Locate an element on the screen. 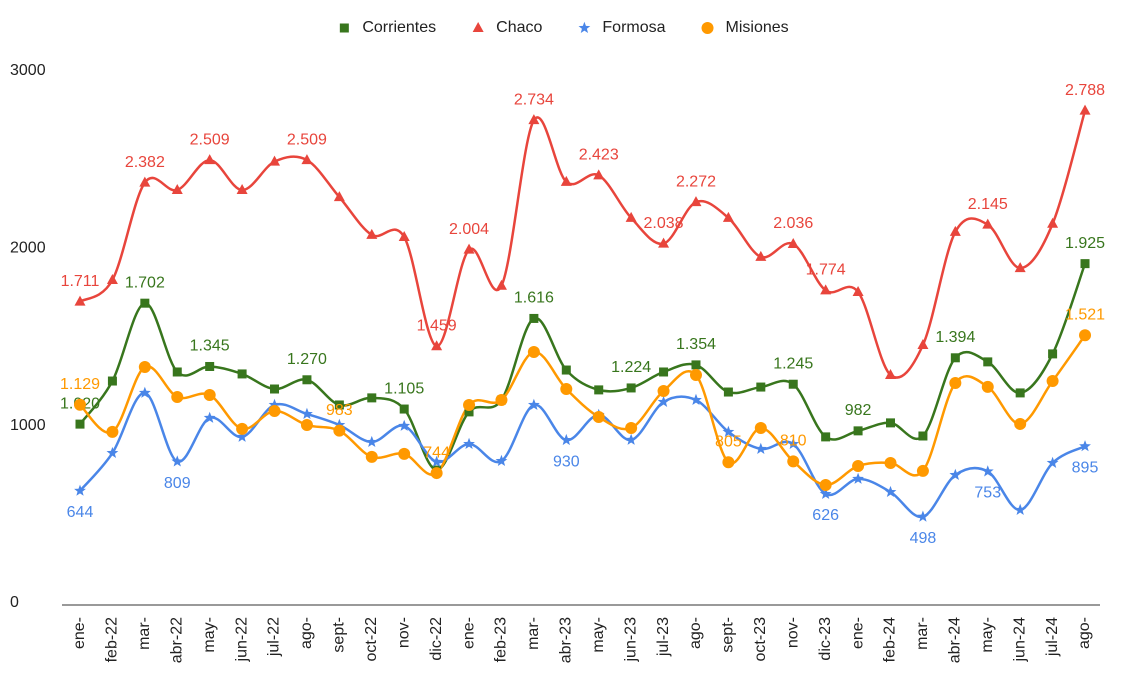  data-label: 498 is located at coordinates (923, 538).